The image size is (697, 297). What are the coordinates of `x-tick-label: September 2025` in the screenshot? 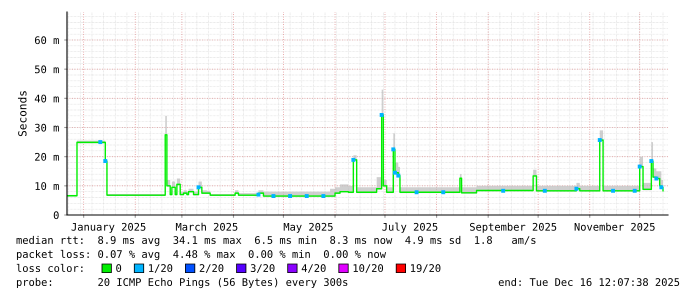 It's located at (513, 227).